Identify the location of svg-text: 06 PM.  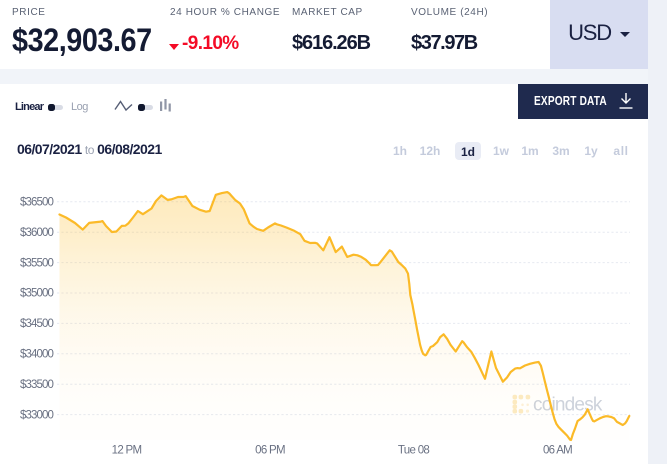
(270, 451).